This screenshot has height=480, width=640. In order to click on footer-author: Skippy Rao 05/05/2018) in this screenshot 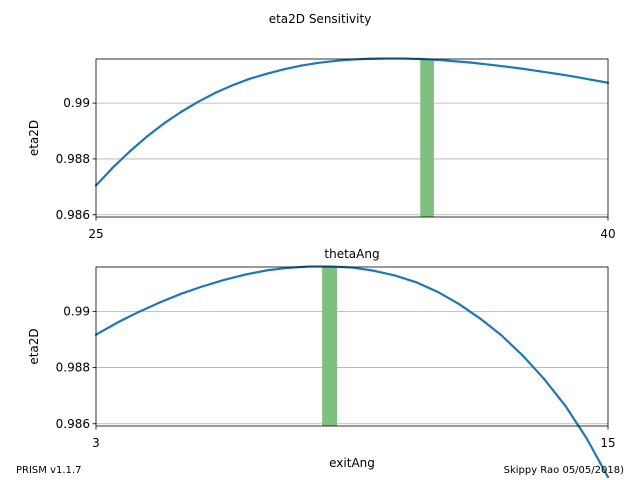, I will do `click(563, 470)`.